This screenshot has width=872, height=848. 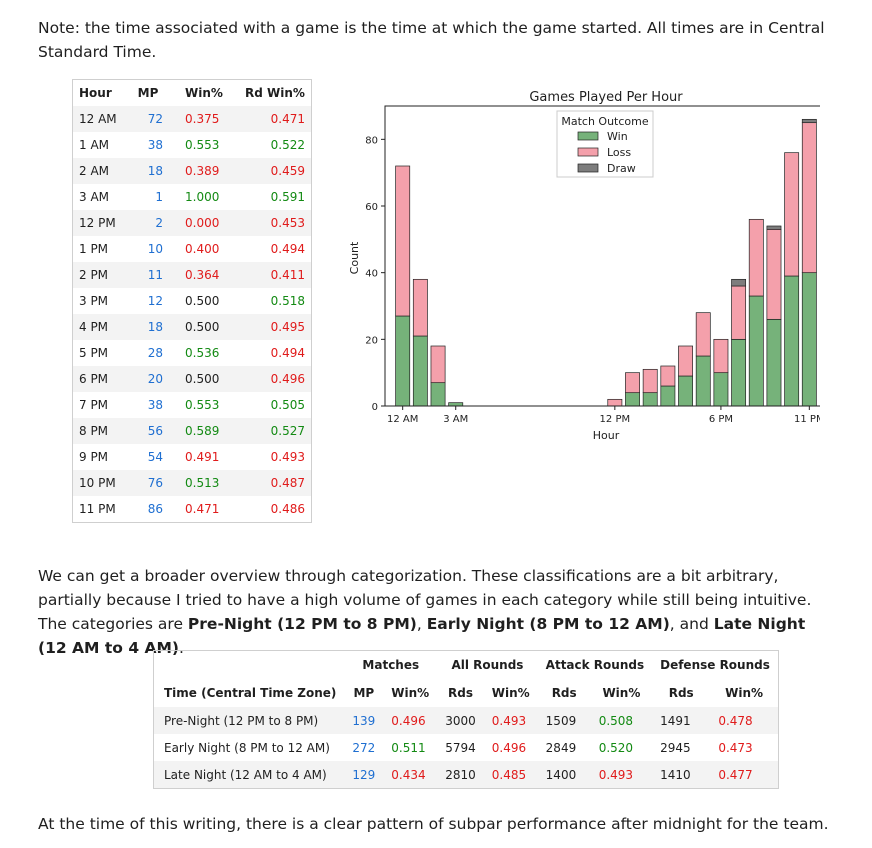 I want to click on category-name-cell: Late Night (12 AM to 4 AM), so click(x=245, y=774).